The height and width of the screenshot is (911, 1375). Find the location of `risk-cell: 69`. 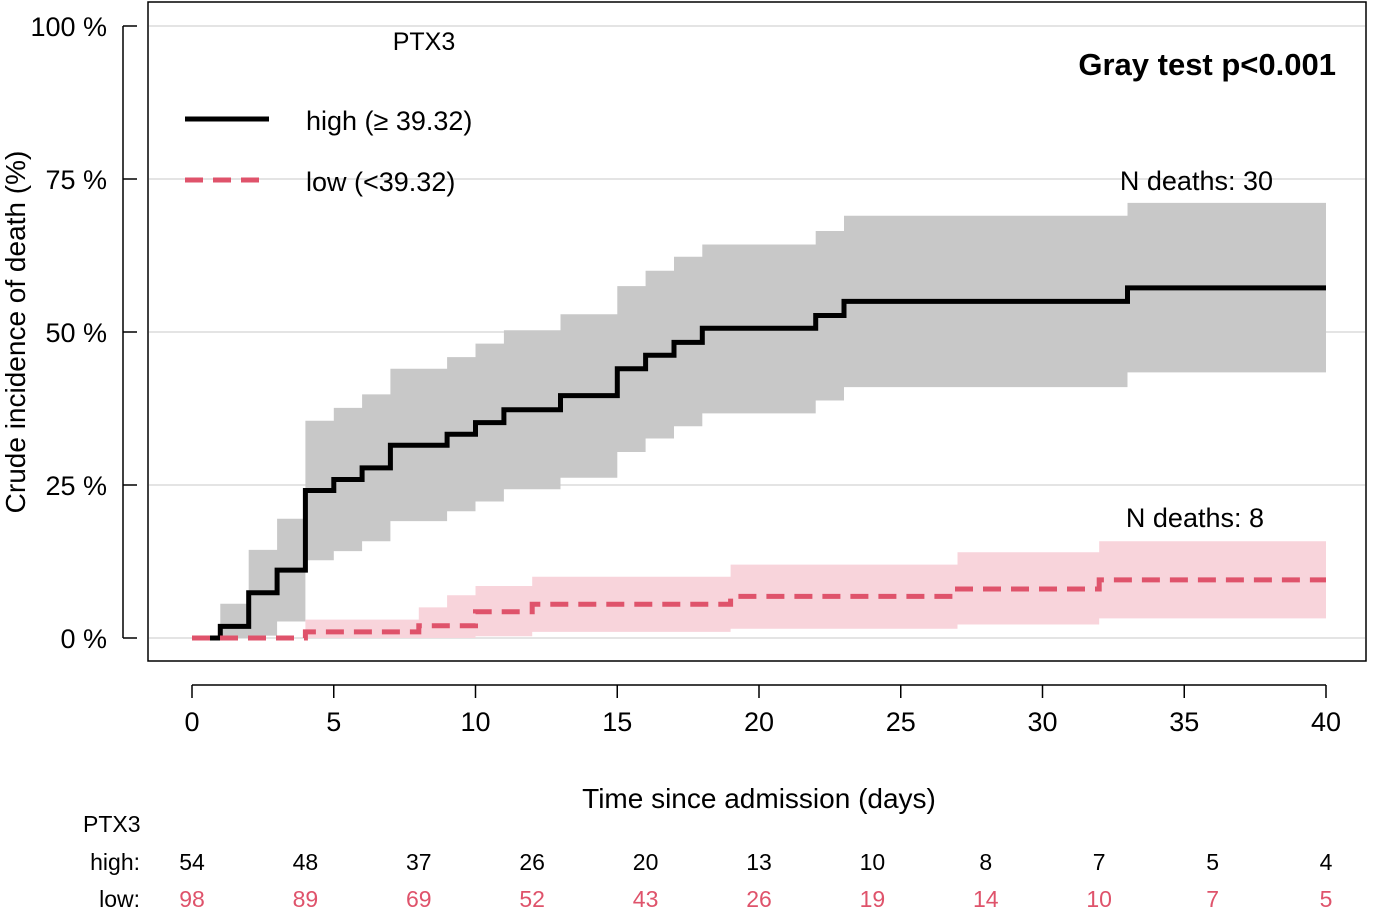

risk-cell: 69 is located at coordinates (419, 898).